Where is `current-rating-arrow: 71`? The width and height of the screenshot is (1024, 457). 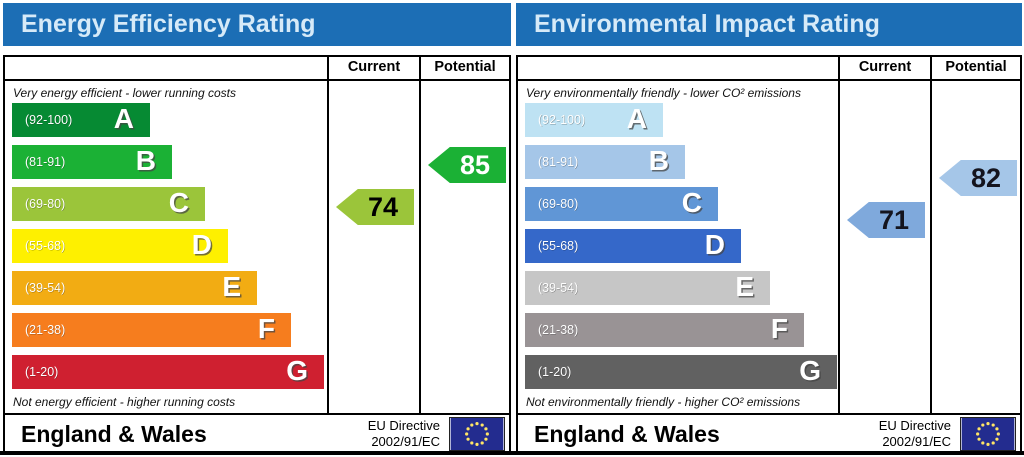
current-rating-arrow: 71 is located at coordinates (886, 220).